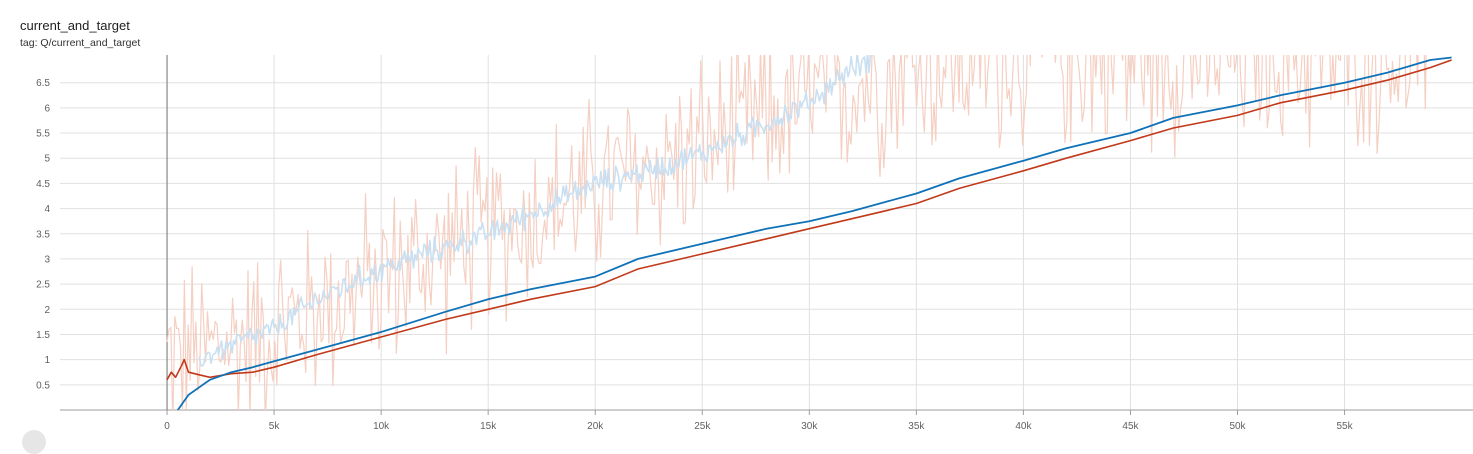 The image size is (1473, 454). Describe the element at coordinates (167, 426) in the screenshot. I see `x-tick-label: 0` at that location.